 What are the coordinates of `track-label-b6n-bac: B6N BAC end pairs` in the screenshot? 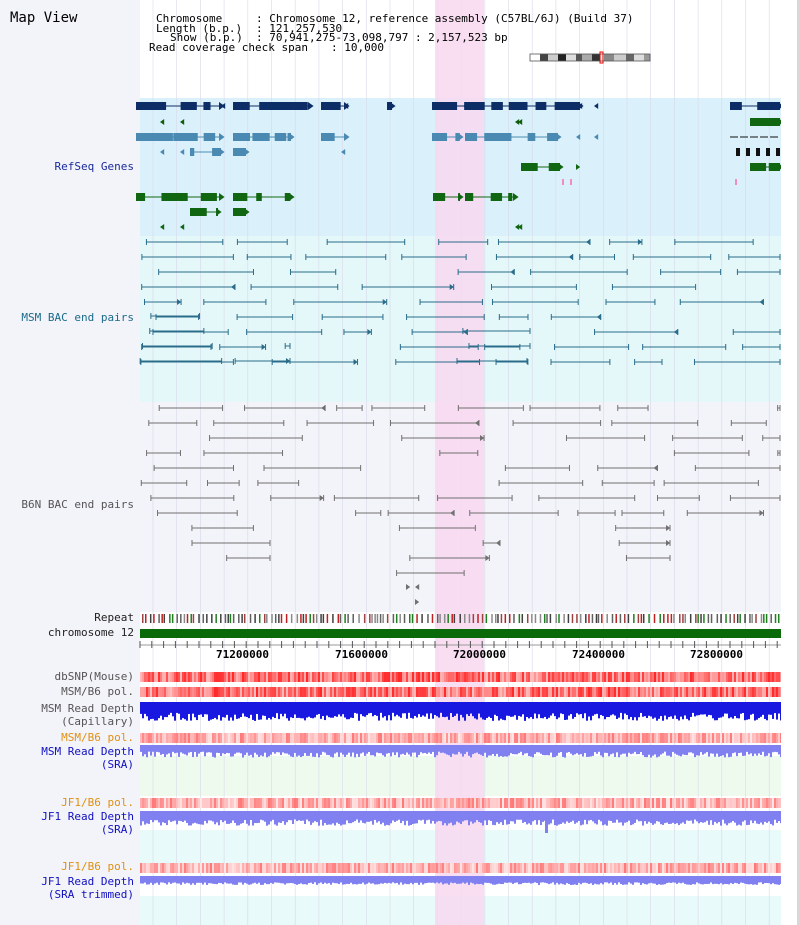 It's located at (77, 504).